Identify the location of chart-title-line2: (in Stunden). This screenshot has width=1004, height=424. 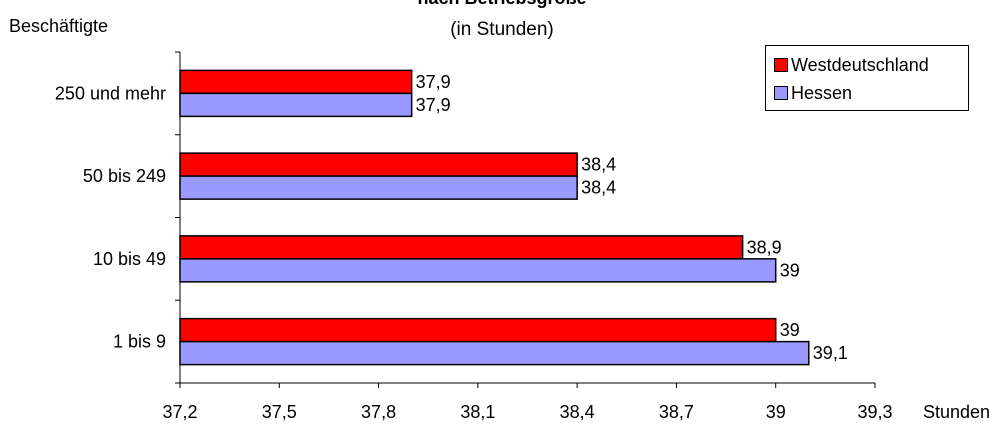
(502, 29).